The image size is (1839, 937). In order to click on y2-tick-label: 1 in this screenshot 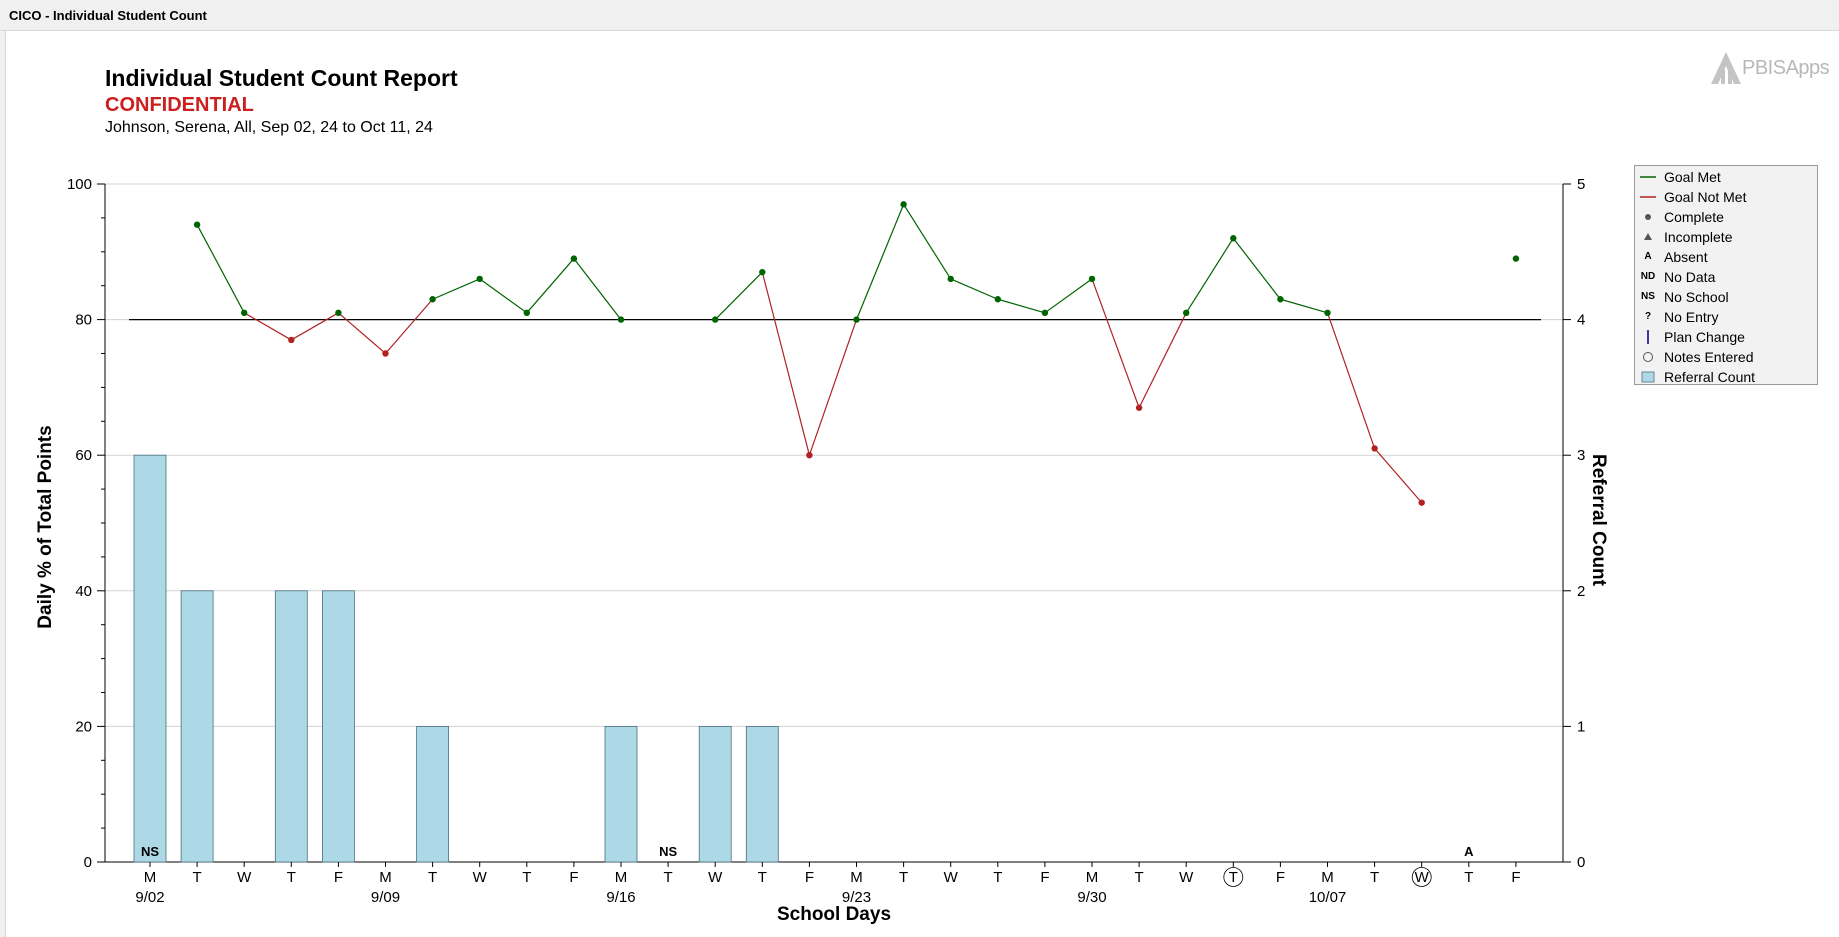, I will do `click(1581, 726)`.